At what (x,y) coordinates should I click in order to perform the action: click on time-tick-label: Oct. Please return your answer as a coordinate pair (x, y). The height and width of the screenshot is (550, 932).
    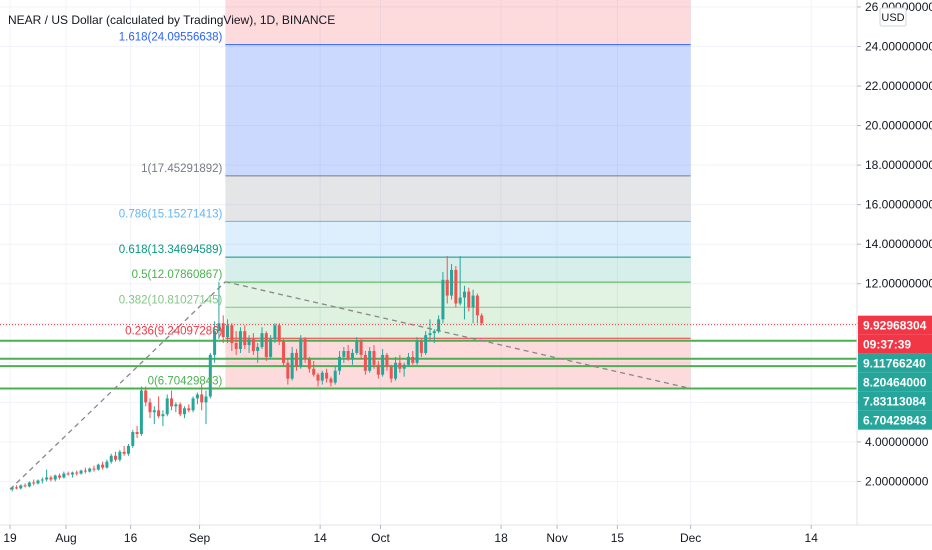
    Looking at the image, I should click on (380, 538).